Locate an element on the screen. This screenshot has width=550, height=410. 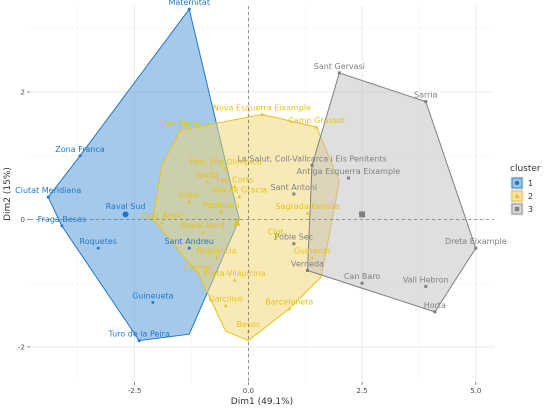
legend: cluster 1 2 3 is located at coordinates (525, 190).